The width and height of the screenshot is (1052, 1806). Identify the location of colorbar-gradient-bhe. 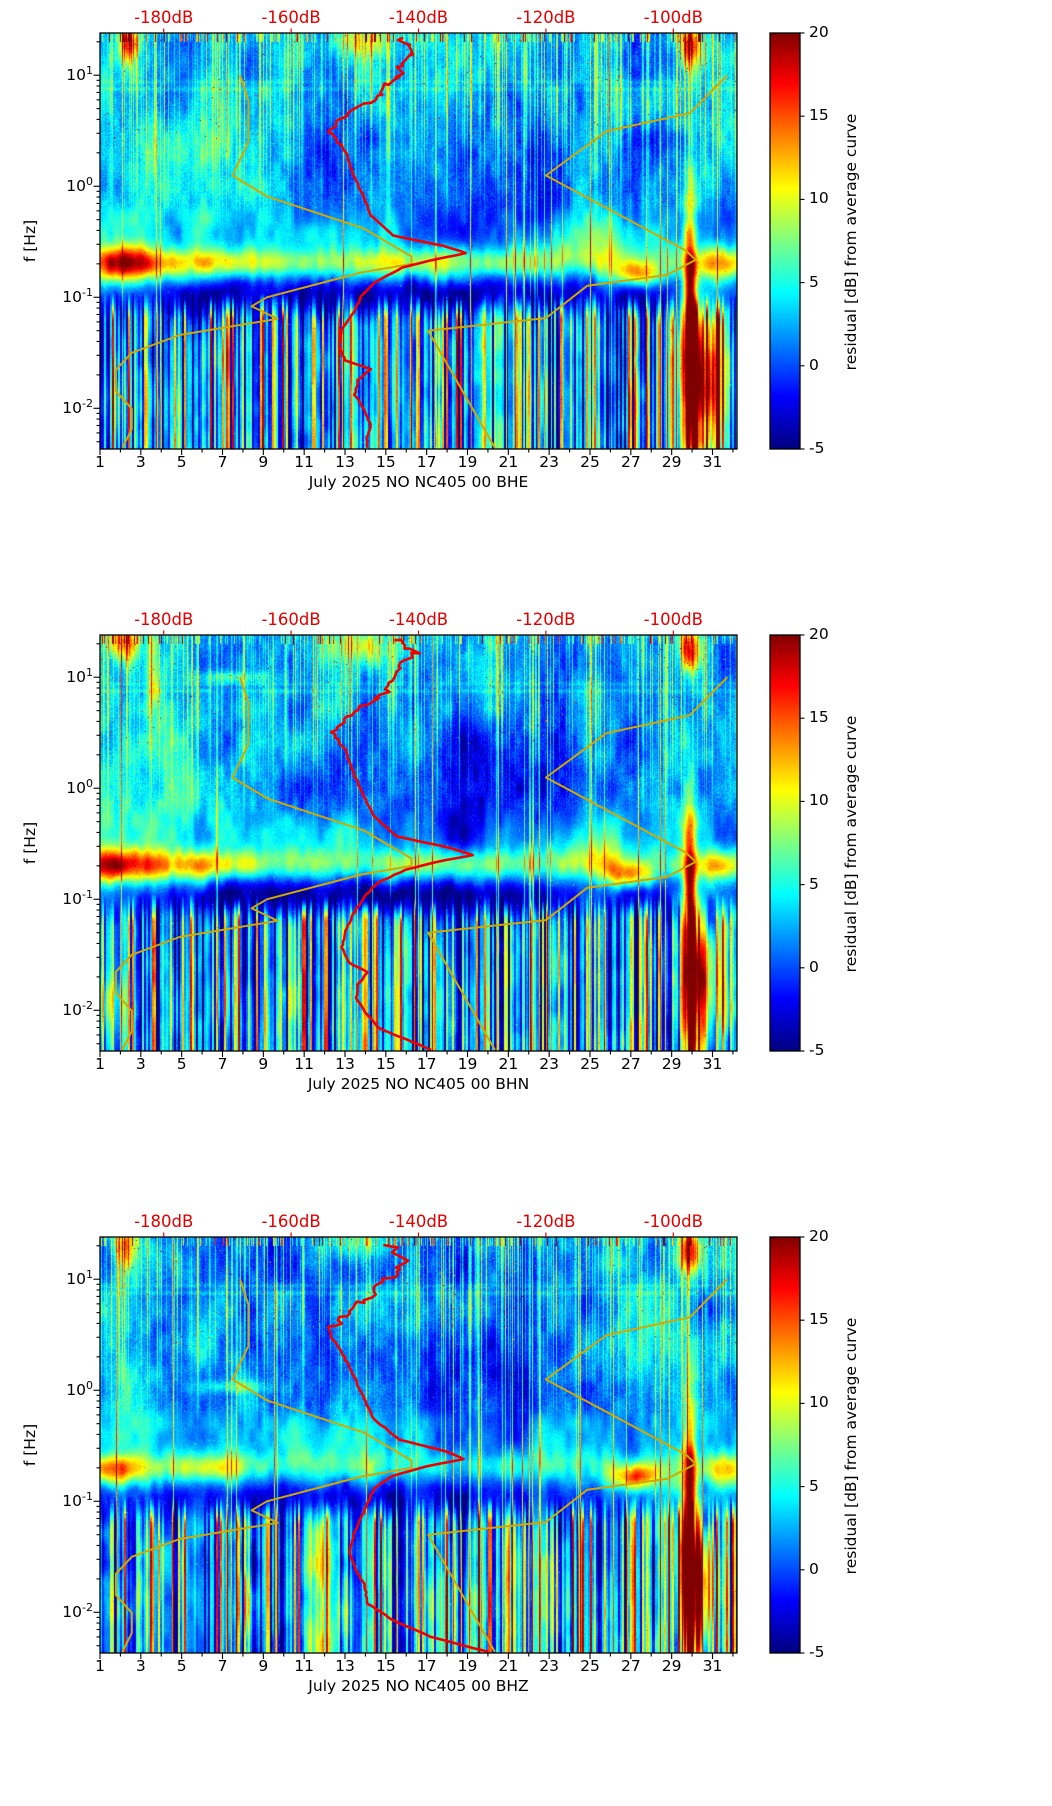
(785, 241).